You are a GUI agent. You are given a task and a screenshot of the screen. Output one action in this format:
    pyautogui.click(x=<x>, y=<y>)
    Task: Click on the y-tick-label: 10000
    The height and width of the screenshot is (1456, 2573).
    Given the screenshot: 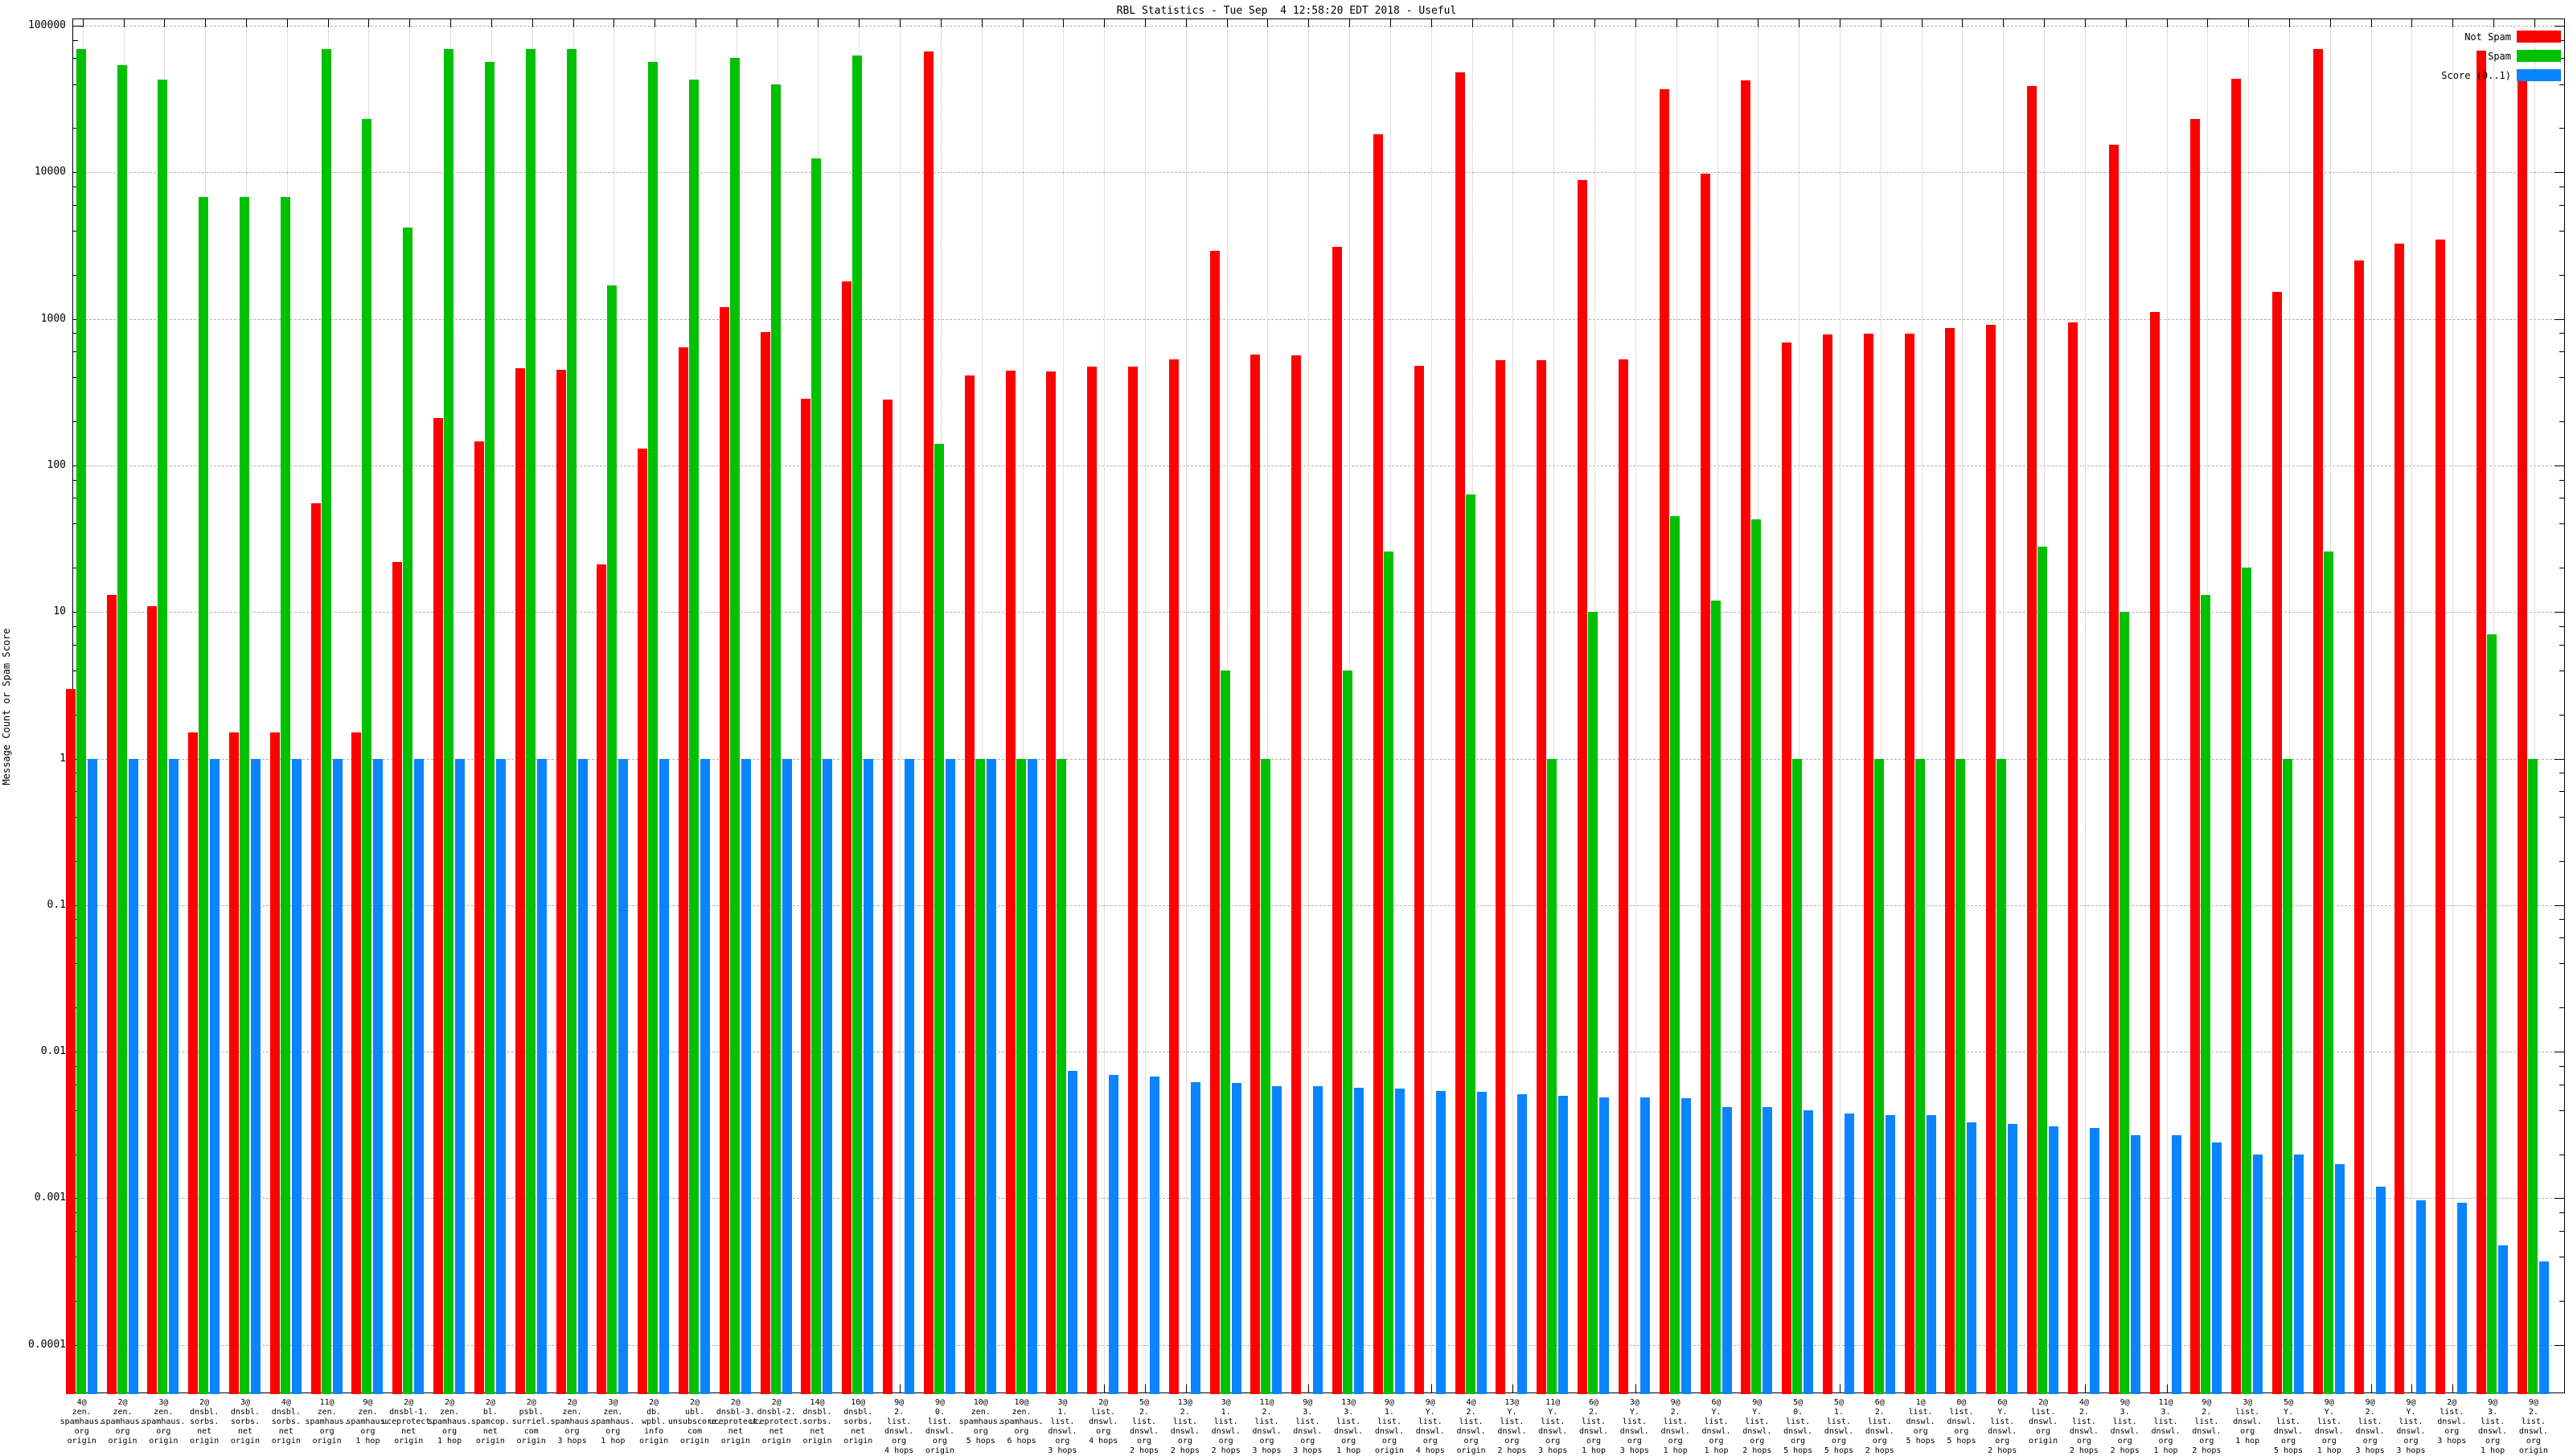 What is the action you would take?
    pyautogui.click(x=50, y=172)
    